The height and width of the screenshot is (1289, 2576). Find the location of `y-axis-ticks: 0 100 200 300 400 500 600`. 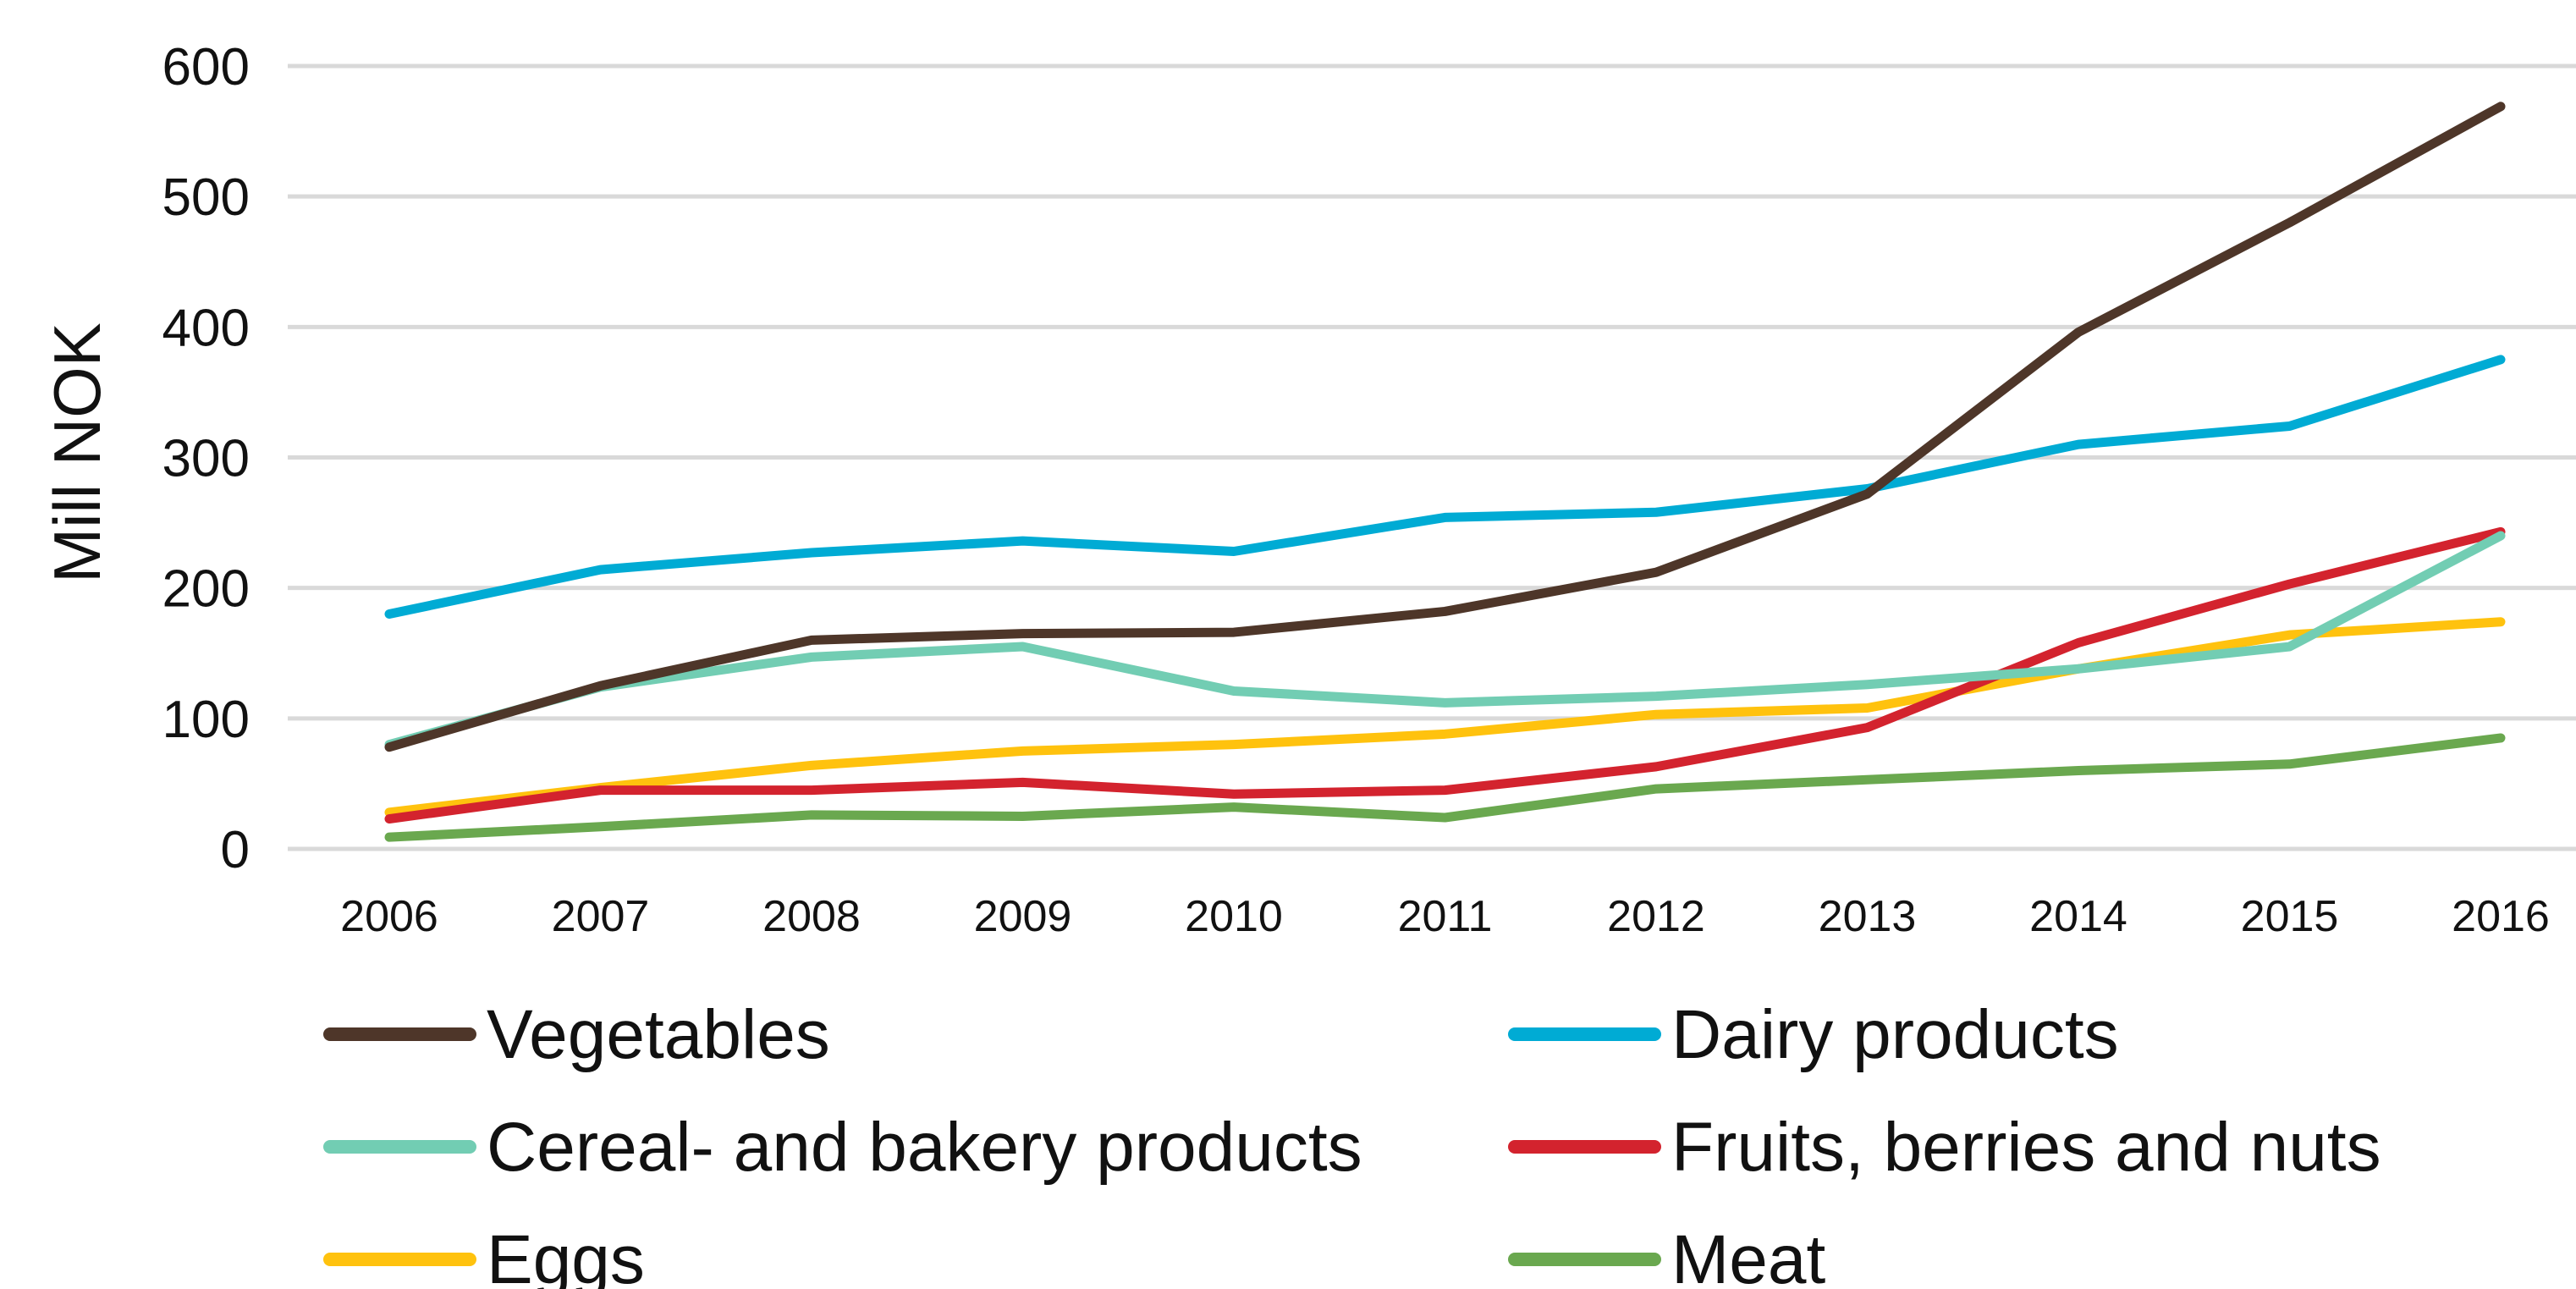

y-axis-ticks: 0 100 200 300 400 500 600 is located at coordinates (206, 459).